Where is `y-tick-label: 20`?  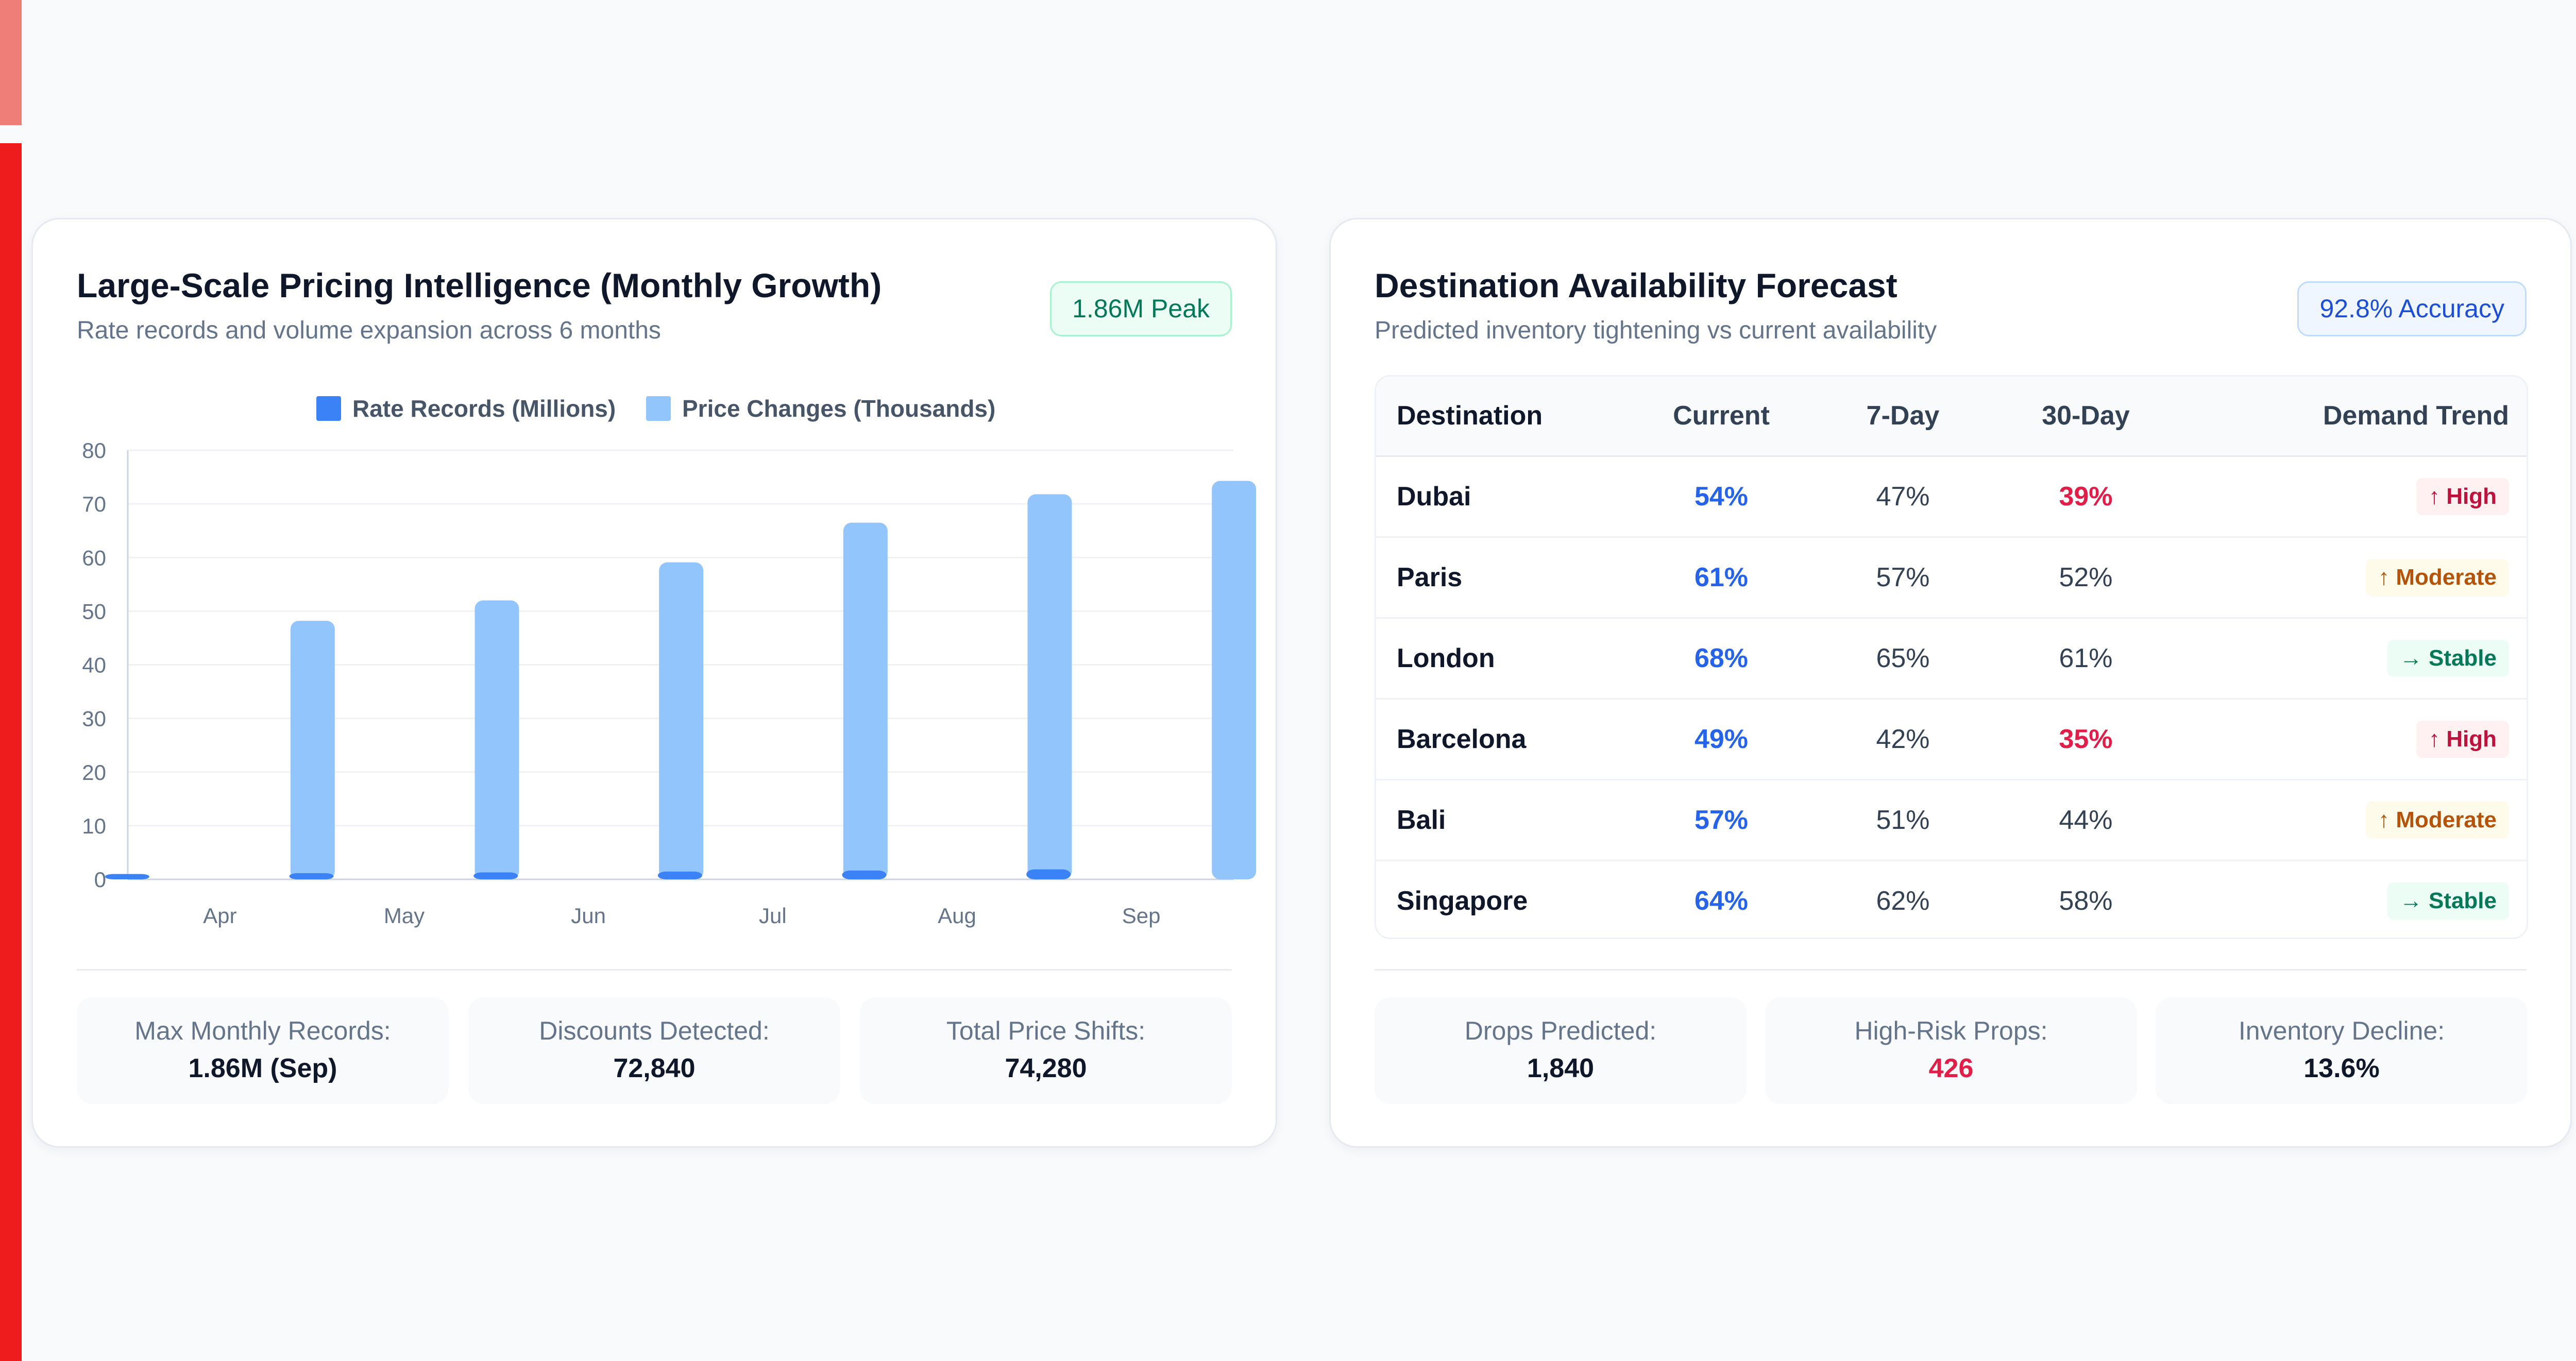 y-tick-label: 20 is located at coordinates (94, 772).